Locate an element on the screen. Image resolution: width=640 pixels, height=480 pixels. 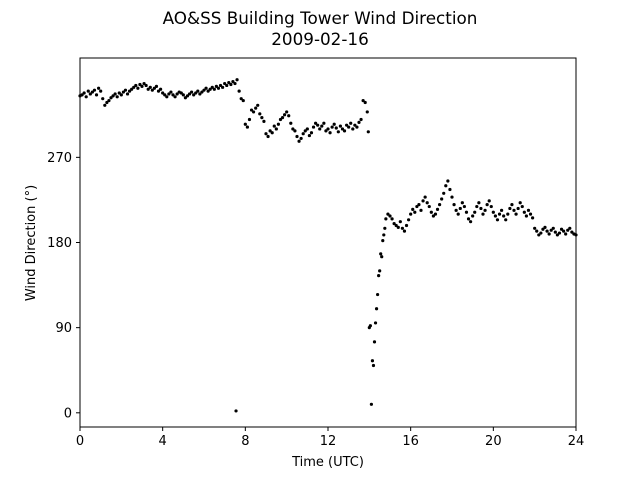
chart-subtitle: 2009-02-16 is located at coordinates (320, 39).